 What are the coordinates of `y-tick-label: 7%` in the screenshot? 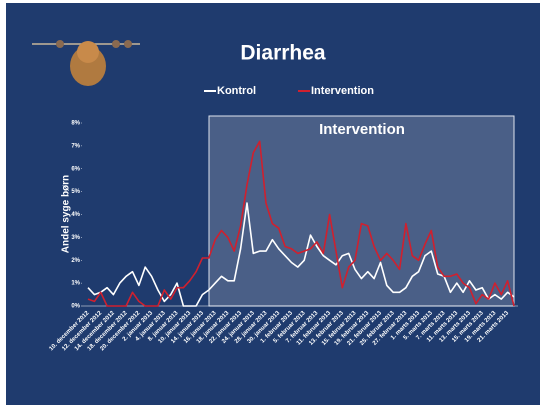 It's located at (75, 146).